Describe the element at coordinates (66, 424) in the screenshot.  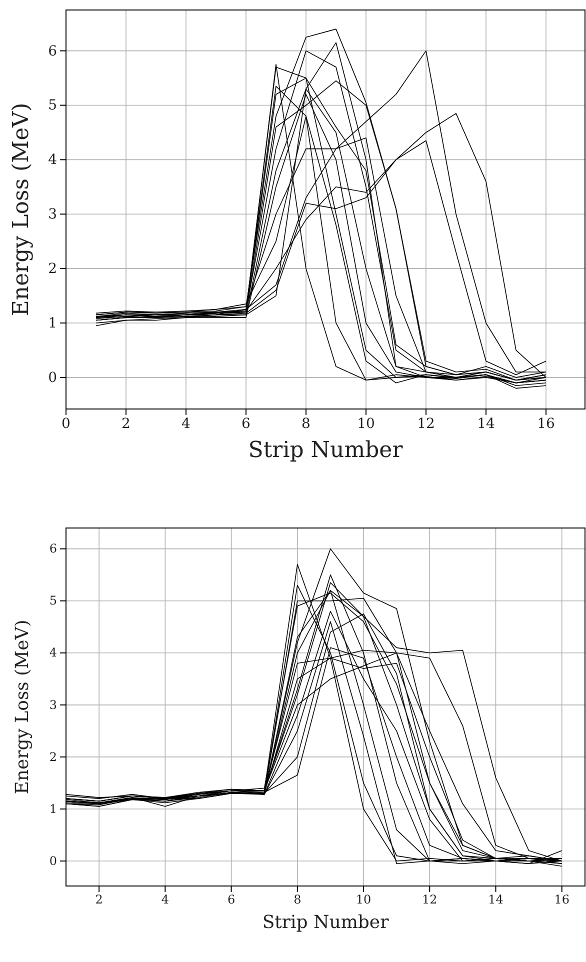
I see `x-tick-label: 0` at that location.